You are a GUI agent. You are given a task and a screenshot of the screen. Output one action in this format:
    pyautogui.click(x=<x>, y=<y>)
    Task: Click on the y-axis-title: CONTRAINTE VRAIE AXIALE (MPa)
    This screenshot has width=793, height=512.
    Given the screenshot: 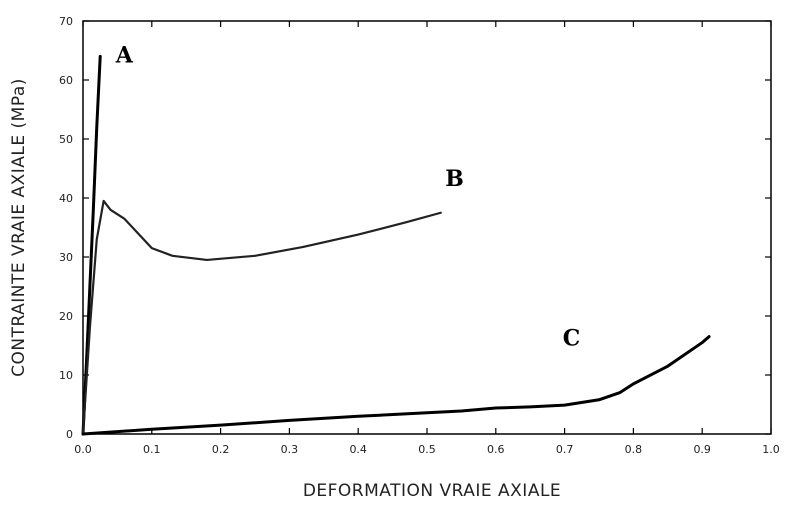 What is the action you would take?
    pyautogui.click(x=19, y=227)
    